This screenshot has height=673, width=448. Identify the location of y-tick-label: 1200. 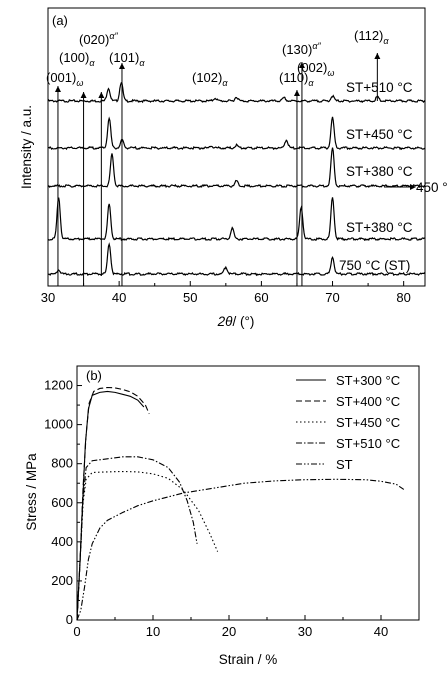
(58, 385).